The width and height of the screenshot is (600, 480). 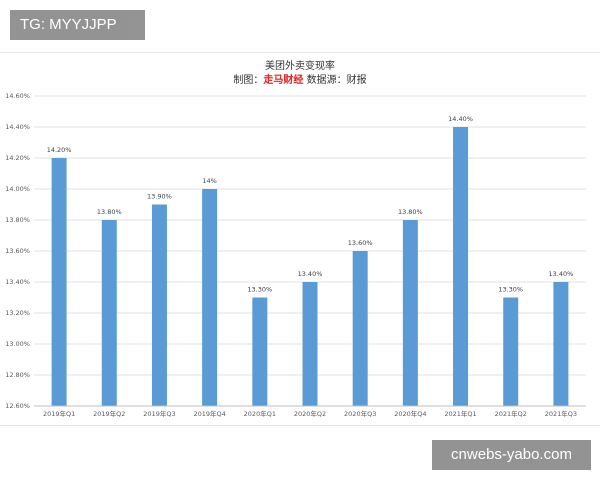 What do you see at coordinates (17, 282) in the screenshot?
I see `y-tick-label: 13.40%` at bounding box center [17, 282].